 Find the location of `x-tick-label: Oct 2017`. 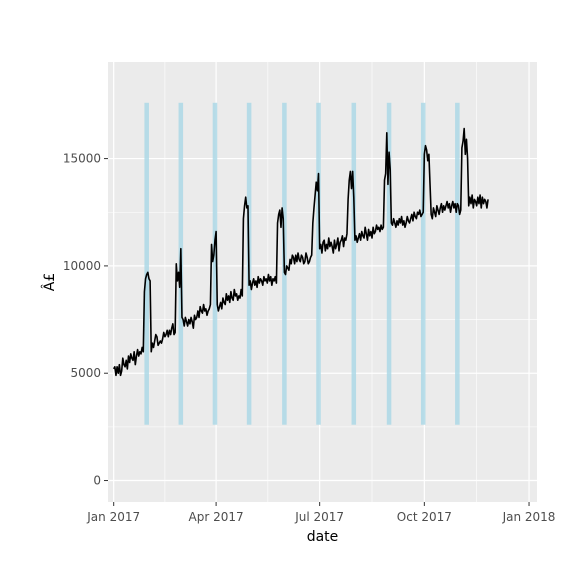

x-tick-label: Oct 2017 is located at coordinates (424, 517).